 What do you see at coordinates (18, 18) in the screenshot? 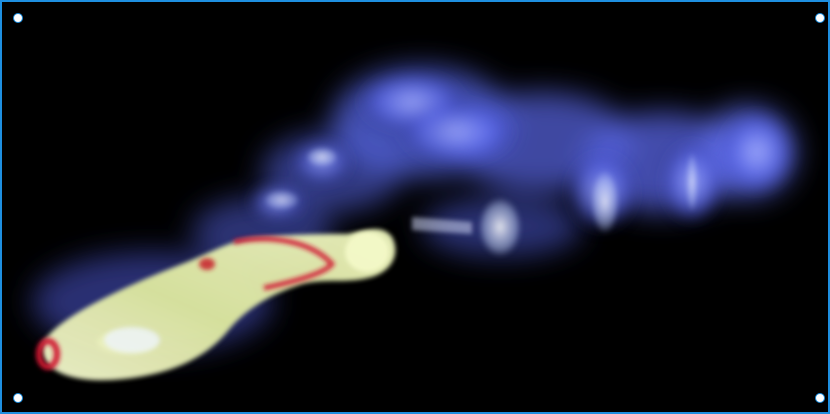
I see `corner-handle-top-left` at bounding box center [18, 18].